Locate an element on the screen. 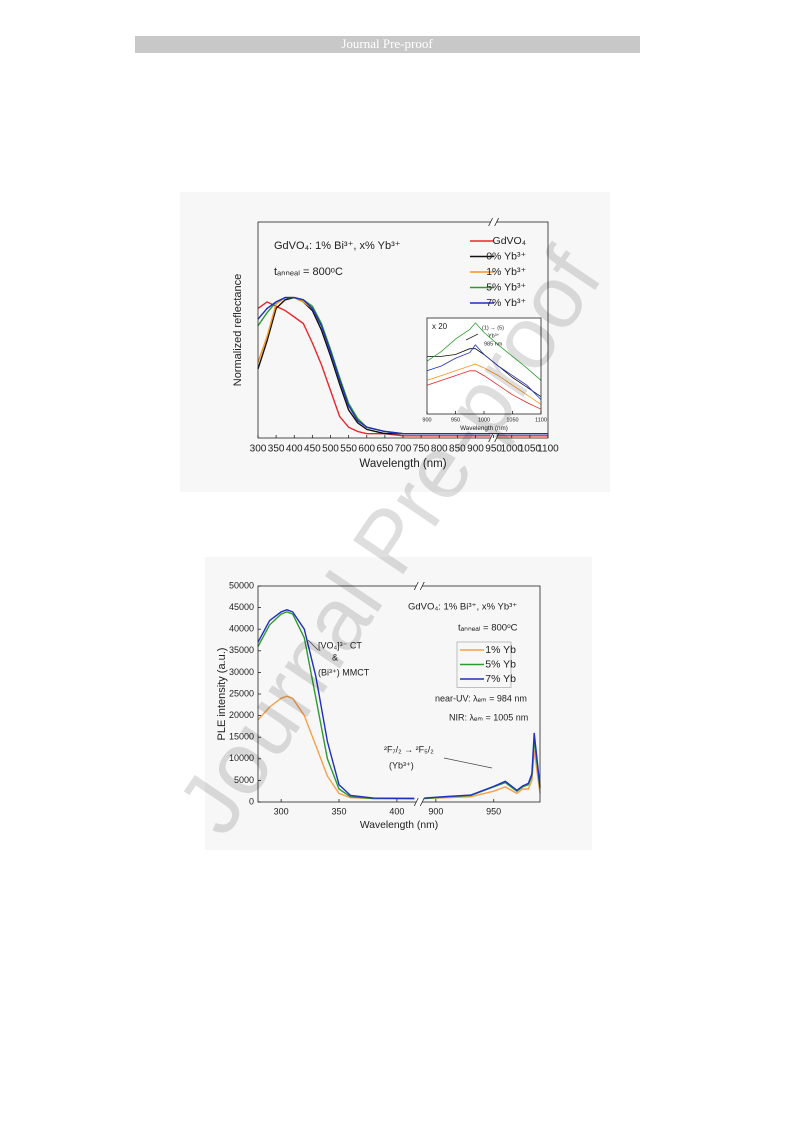 The image size is (793, 1121). y-tick-label: 45000 is located at coordinates (241, 607).